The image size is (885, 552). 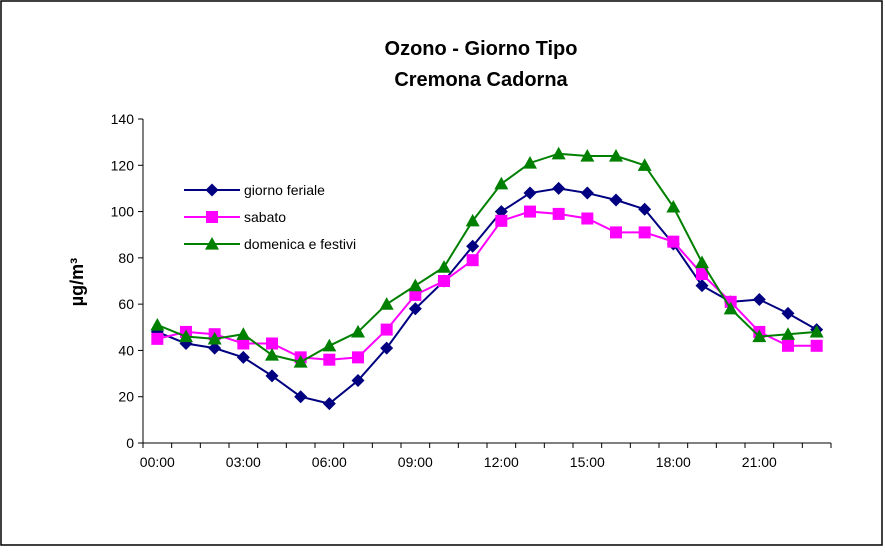 What do you see at coordinates (284, 190) in the screenshot?
I see `legend-label: giorno feriale` at bounding box center [284, 190].